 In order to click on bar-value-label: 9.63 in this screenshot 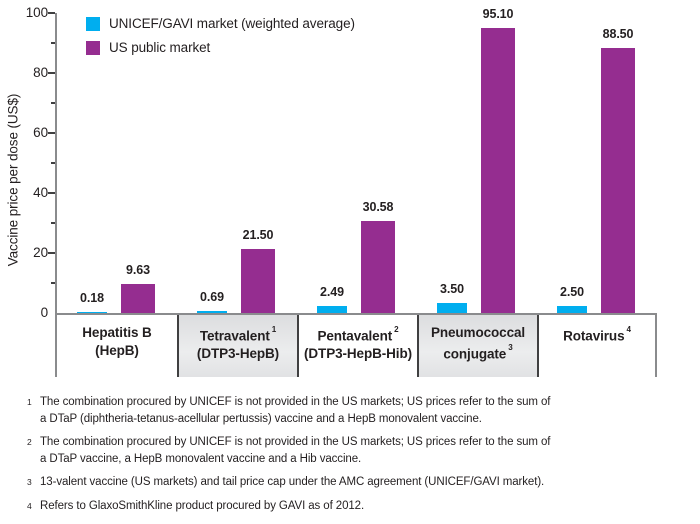, I will do `click(138, 270)`.